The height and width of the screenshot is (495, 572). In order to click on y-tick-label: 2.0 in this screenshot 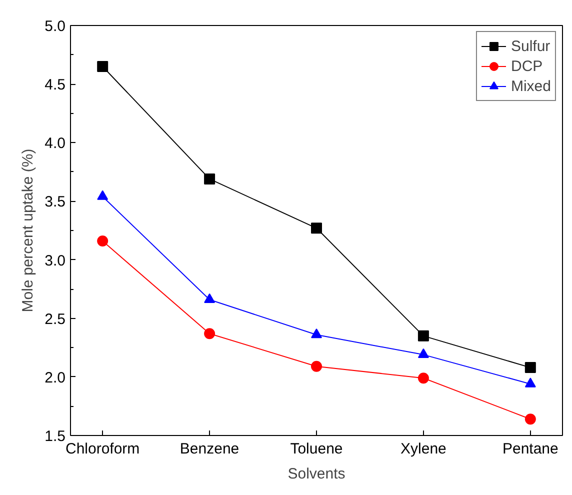, I will do `click(55, 377)`.